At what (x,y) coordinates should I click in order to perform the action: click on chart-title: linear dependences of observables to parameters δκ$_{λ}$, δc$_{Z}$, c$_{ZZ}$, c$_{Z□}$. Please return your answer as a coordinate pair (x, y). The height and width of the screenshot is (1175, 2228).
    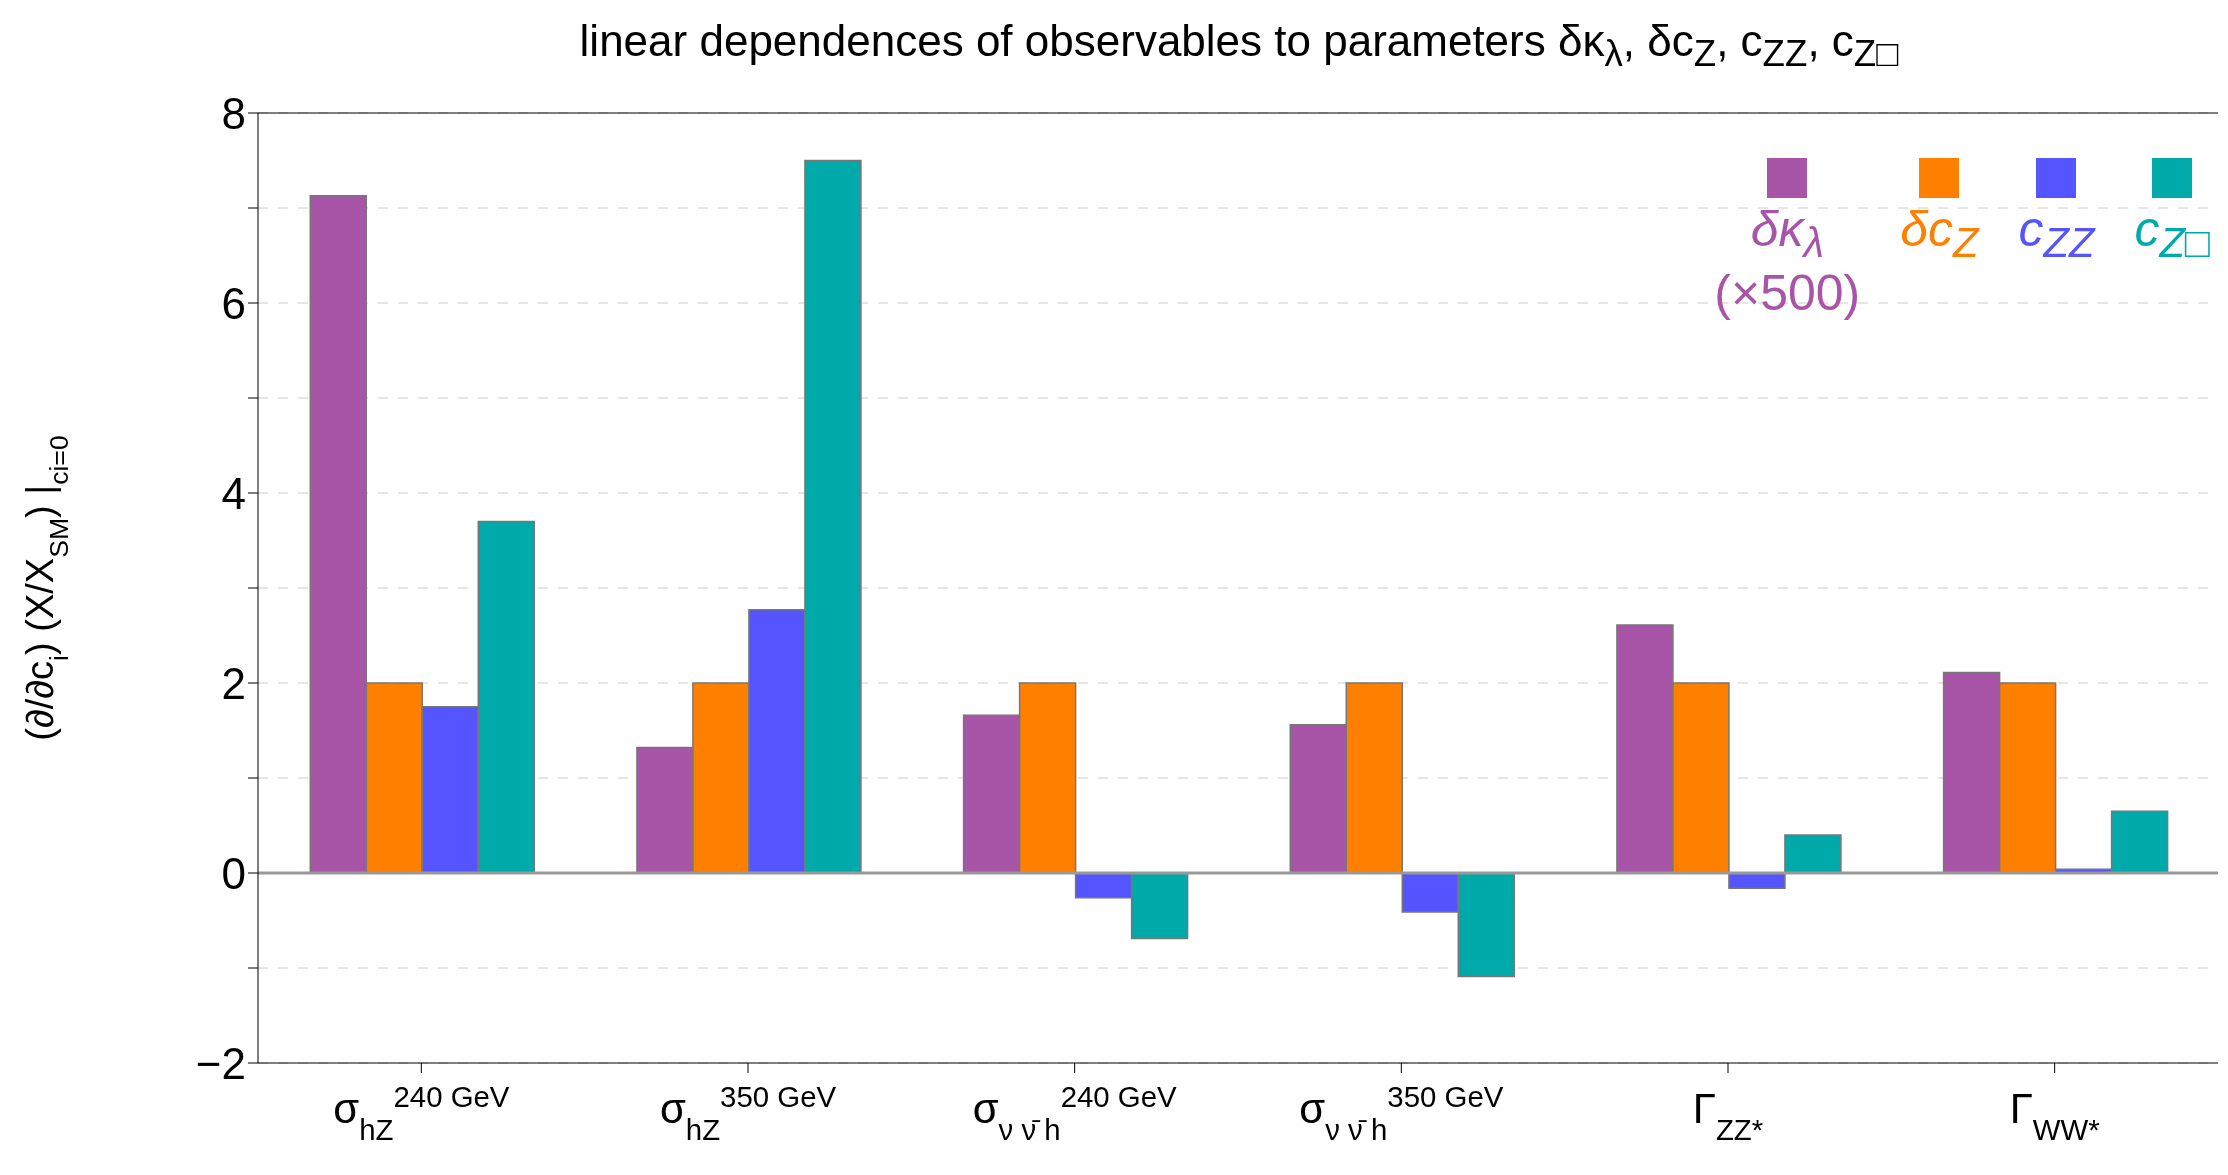
    Looking at the image, I should click on (1239, 45).